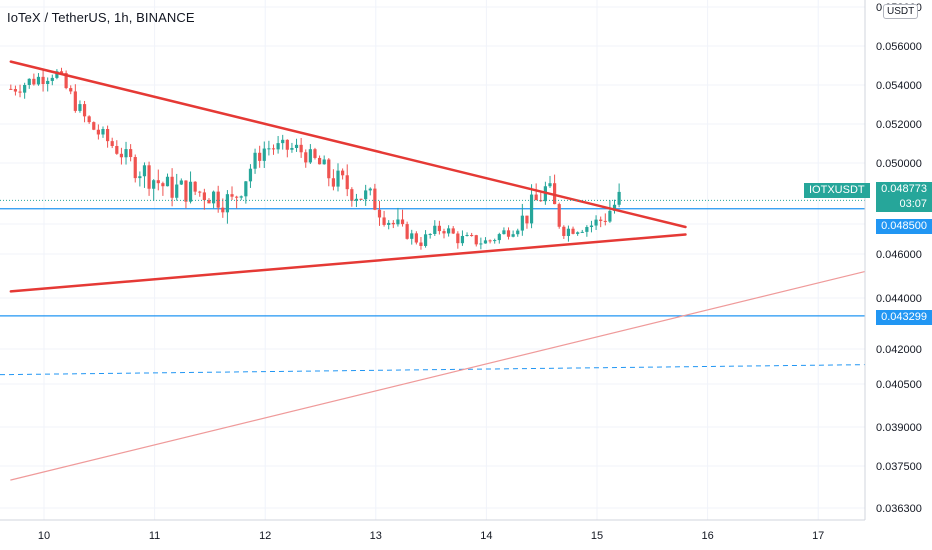 This screenshot has width=932, height=550. I want to click on x-axis-ticks: 10 11 12 13 14 15 16 17, so click(431, 536).